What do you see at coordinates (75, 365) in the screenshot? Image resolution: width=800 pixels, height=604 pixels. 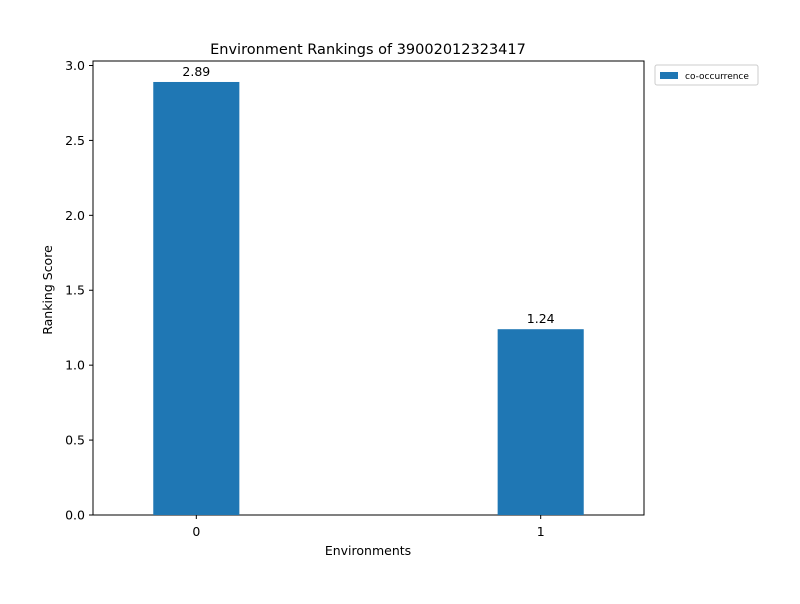 I see `y-tick-label: 1.0` at bounding box center [75, 365].